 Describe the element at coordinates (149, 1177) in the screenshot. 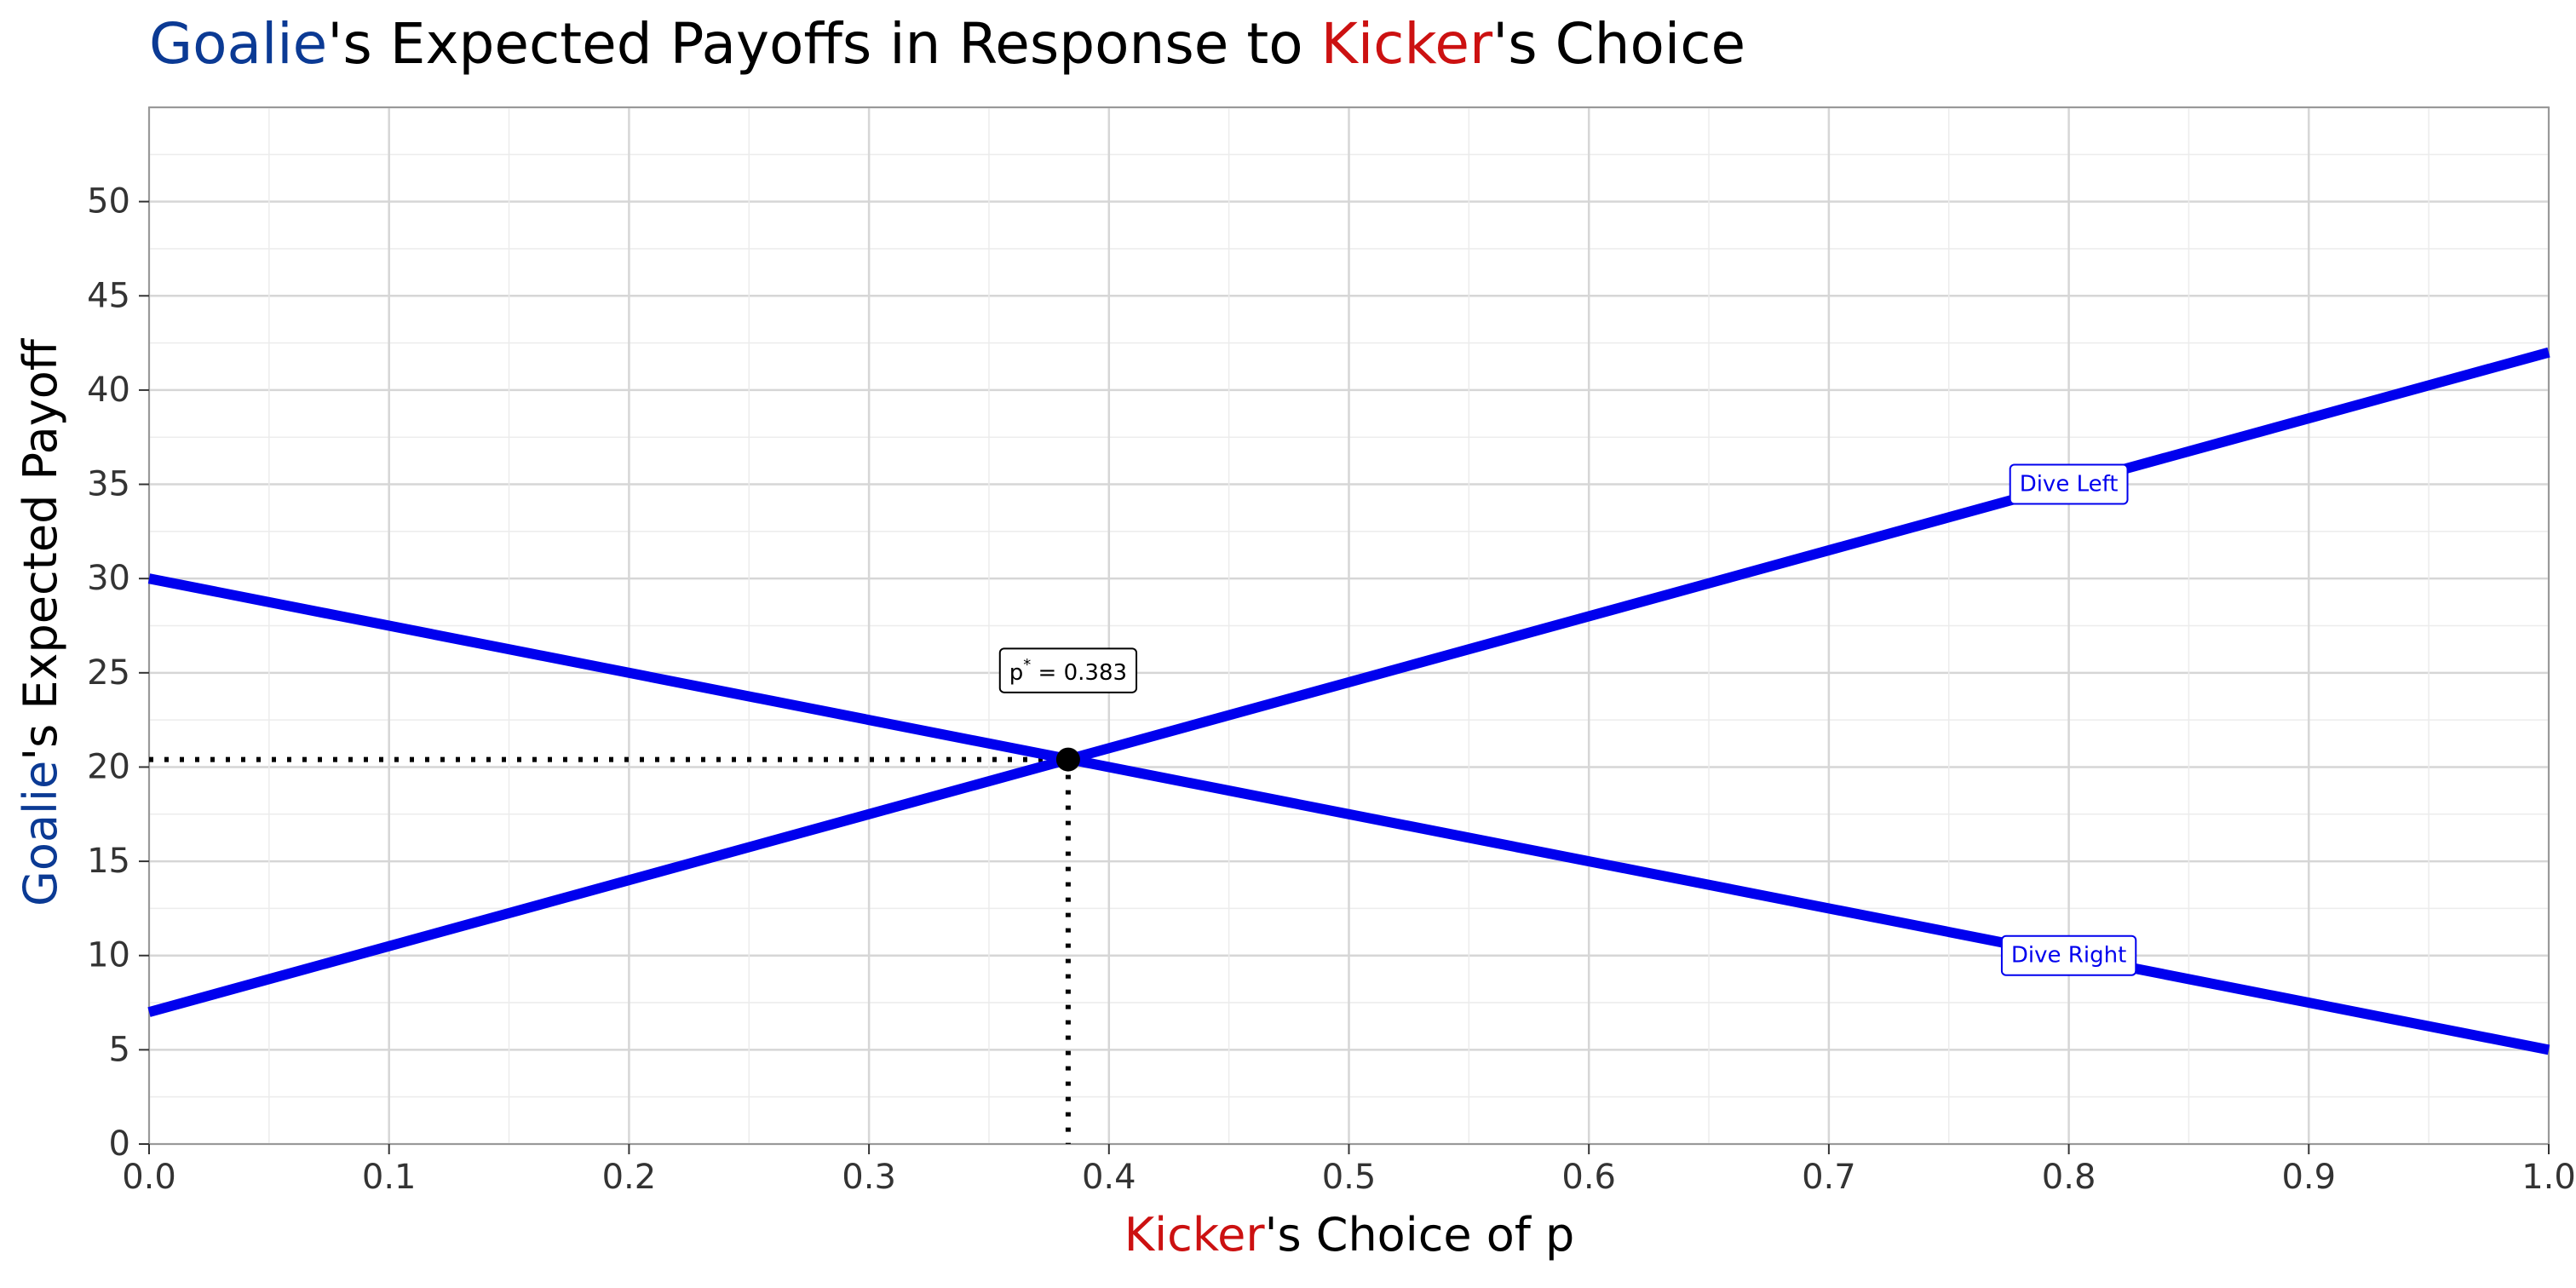

I see `x-tick-label: 0.0` at that location.